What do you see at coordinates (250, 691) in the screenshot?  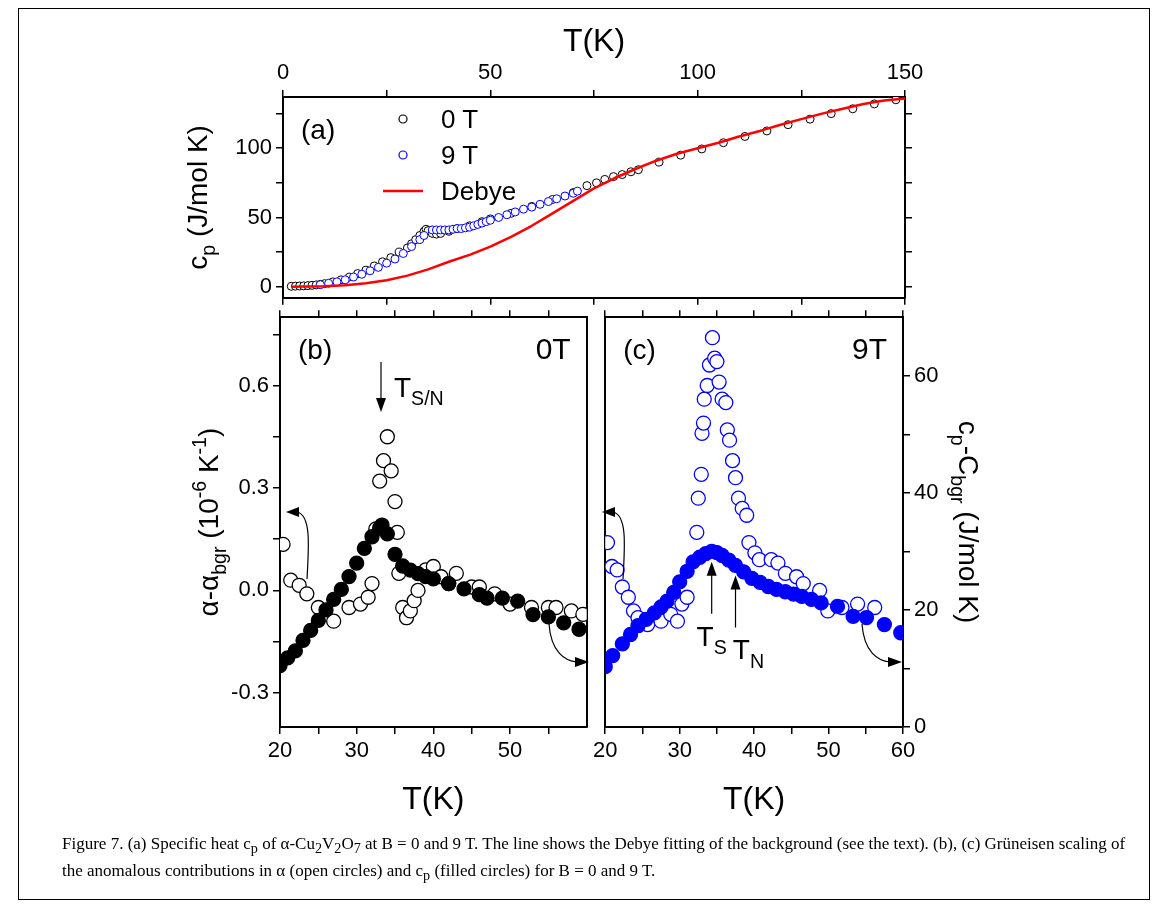 I see `y-tick-label: -0.3` at bounding box center [250, 691].